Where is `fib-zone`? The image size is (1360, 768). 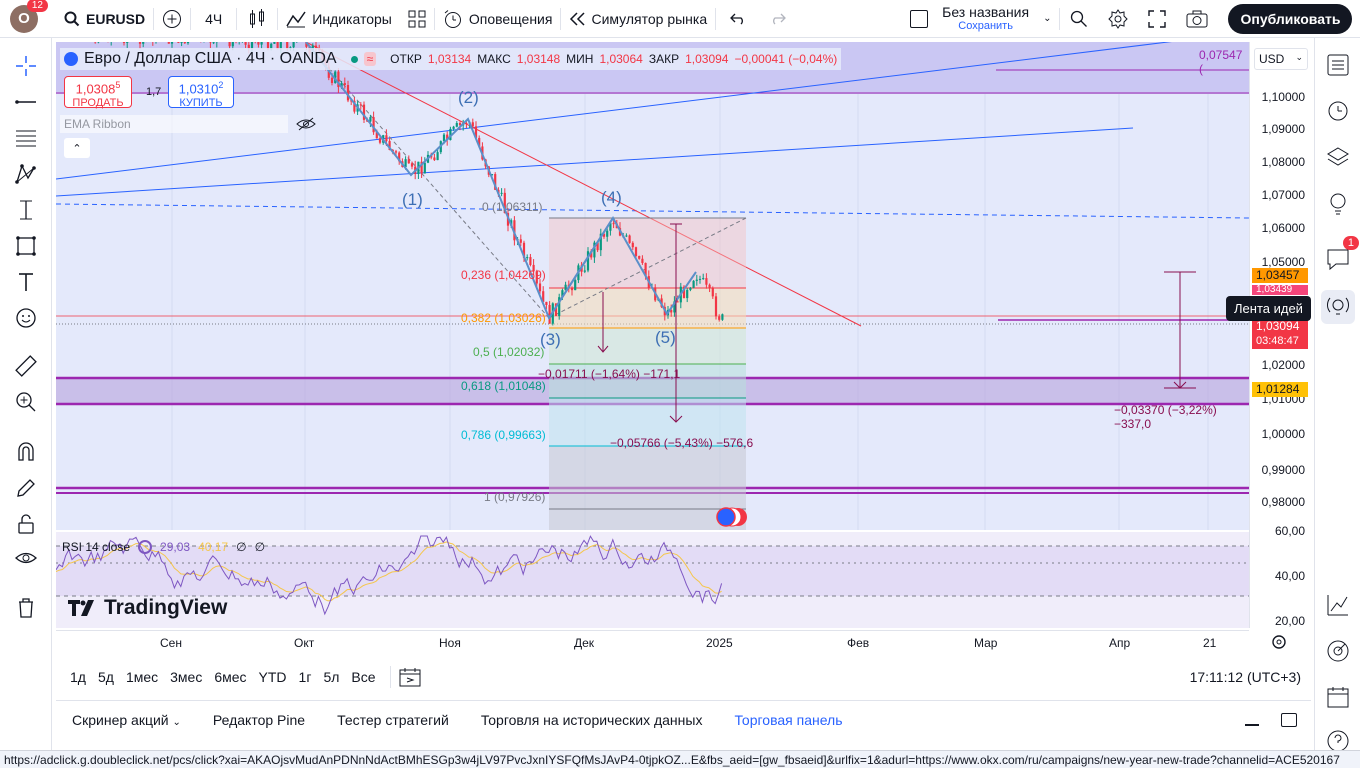
fib-zone is located at coordinates (647, 381).